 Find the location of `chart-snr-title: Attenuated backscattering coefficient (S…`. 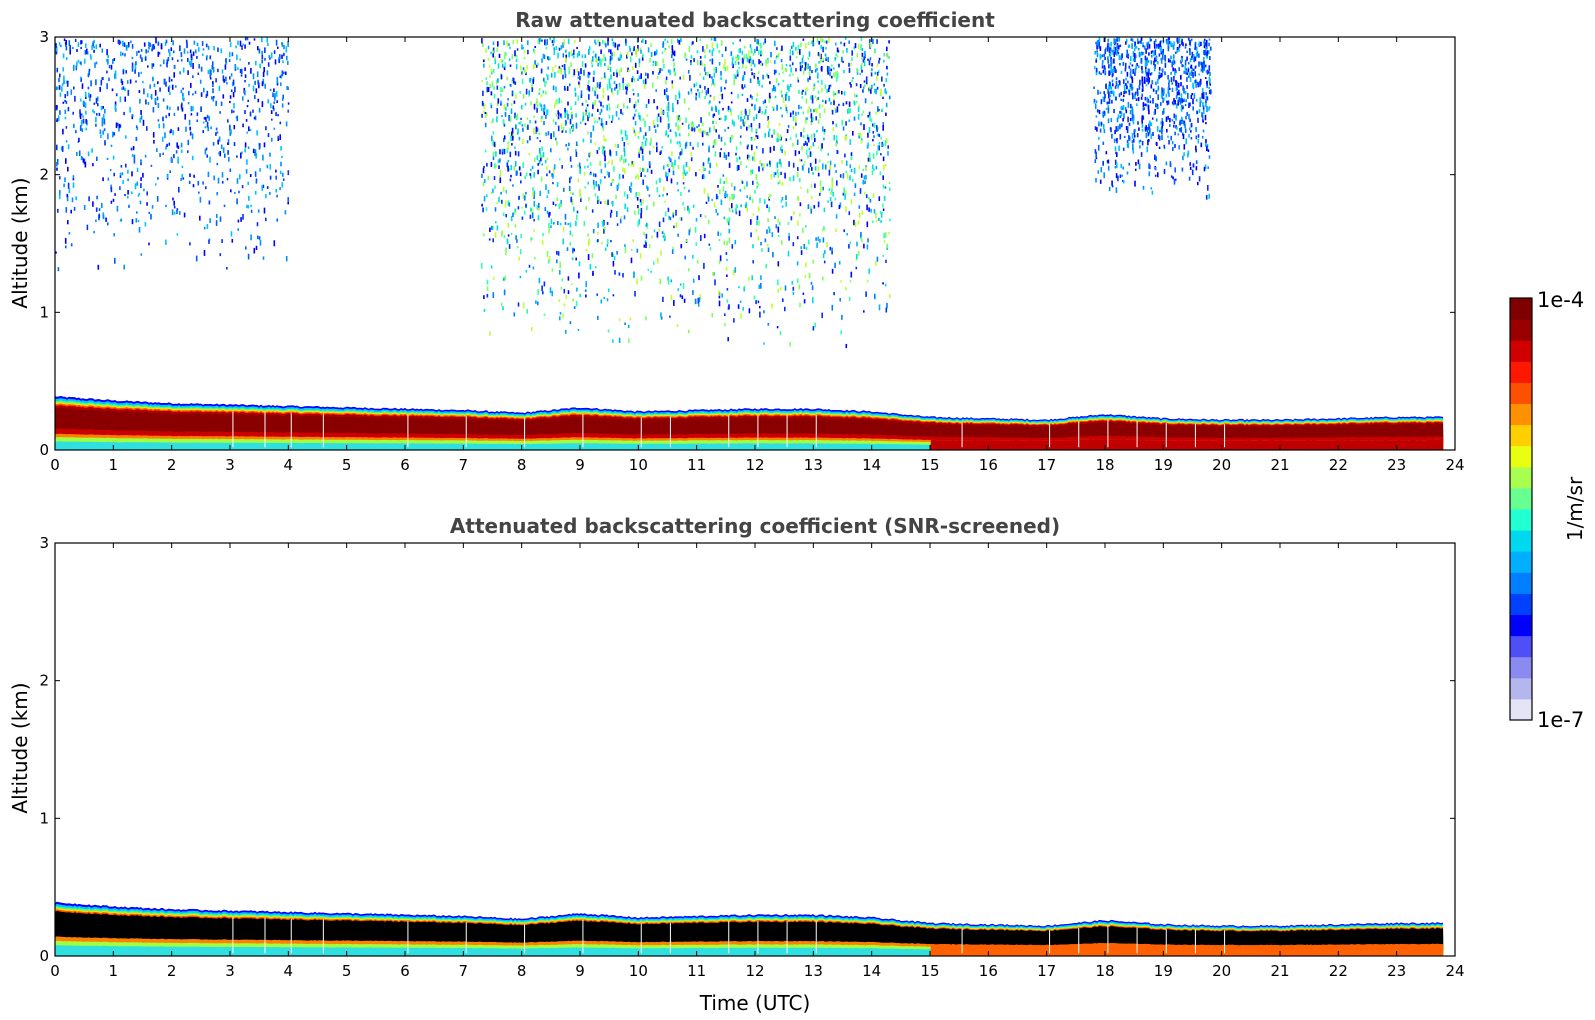

chart-snr-title: Attenuated backscattering coefficient (S… is located at coordinates (755, 526).